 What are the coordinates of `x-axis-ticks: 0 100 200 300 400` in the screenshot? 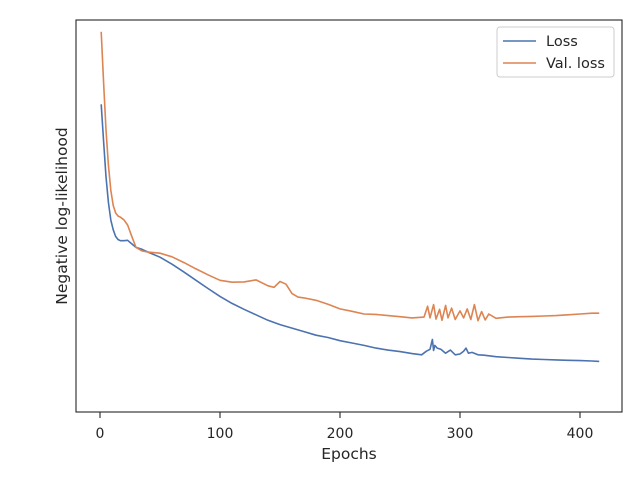 It's located at (345, 427).